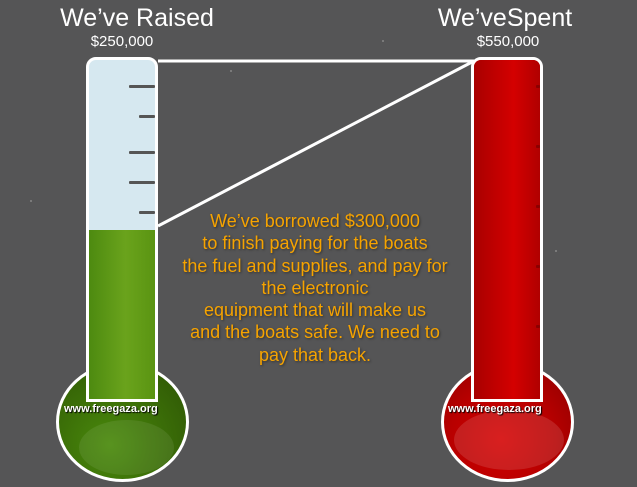 This screenshot has width=637, height=487. Describe the element at coordinates (122, 41) in the screenshot. I see `raised-amount: $250,000` at that location.